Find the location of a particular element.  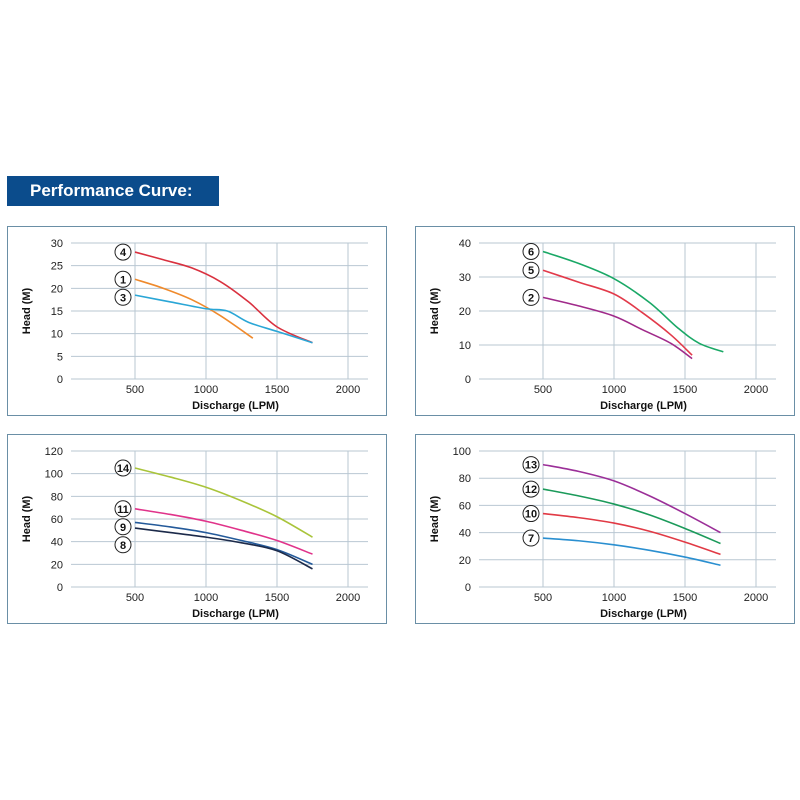

series-marker-label: 12 is located at coordinates (531, 490).